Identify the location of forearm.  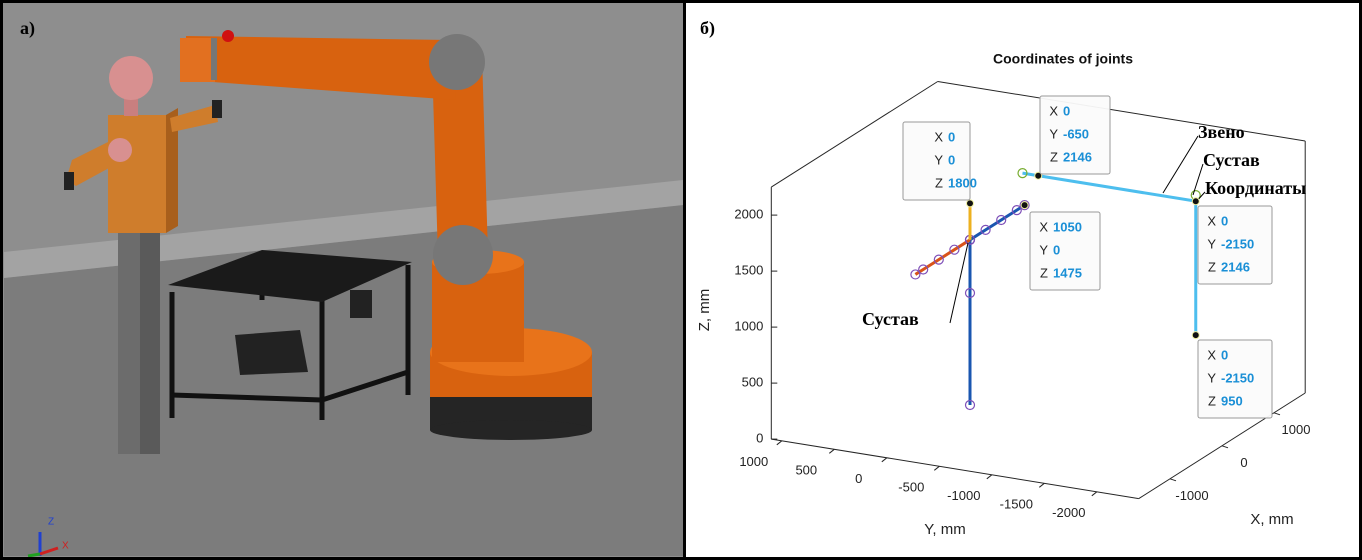
(321, 68).